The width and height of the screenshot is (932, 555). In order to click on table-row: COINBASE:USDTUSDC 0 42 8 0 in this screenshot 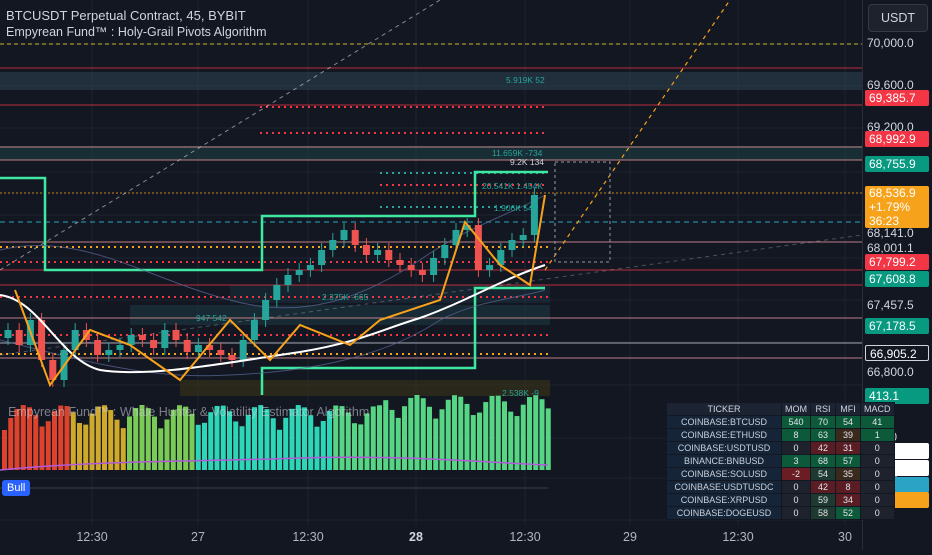, I will do `click(780, 487)`.